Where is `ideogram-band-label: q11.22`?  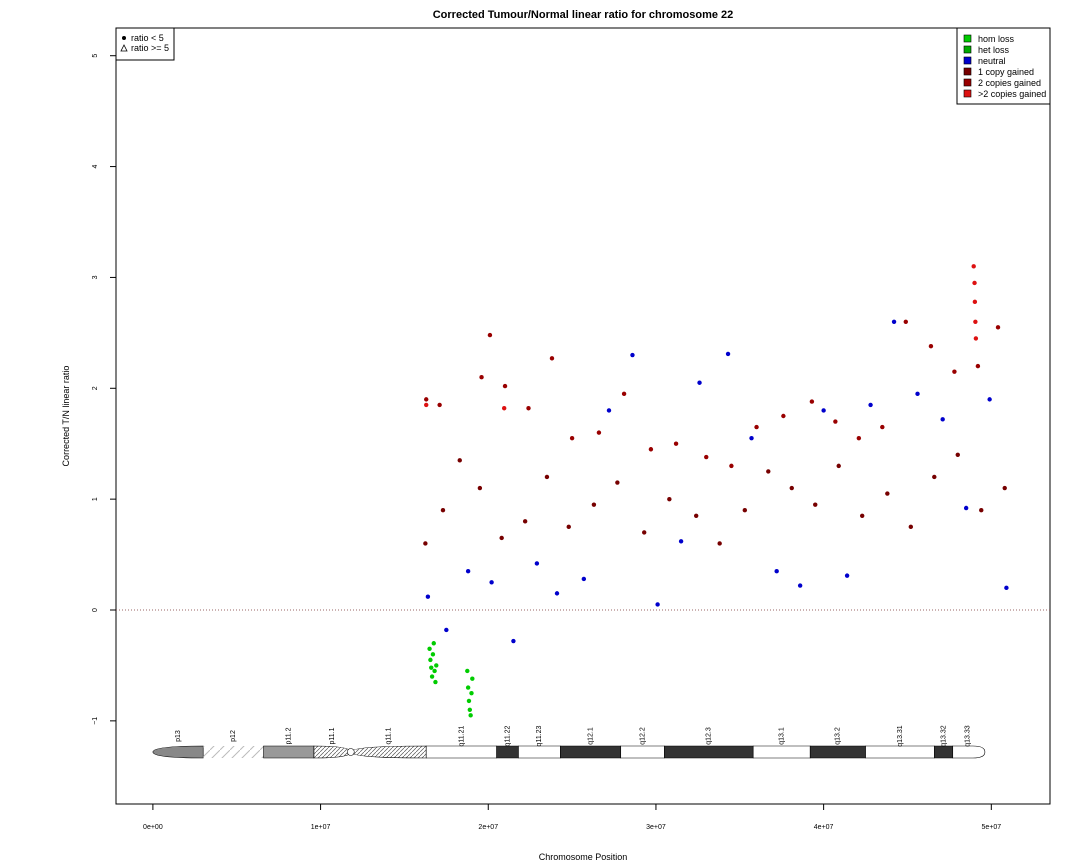 ideogram-band-label: q11.22 is located at coordinates (507, 735).